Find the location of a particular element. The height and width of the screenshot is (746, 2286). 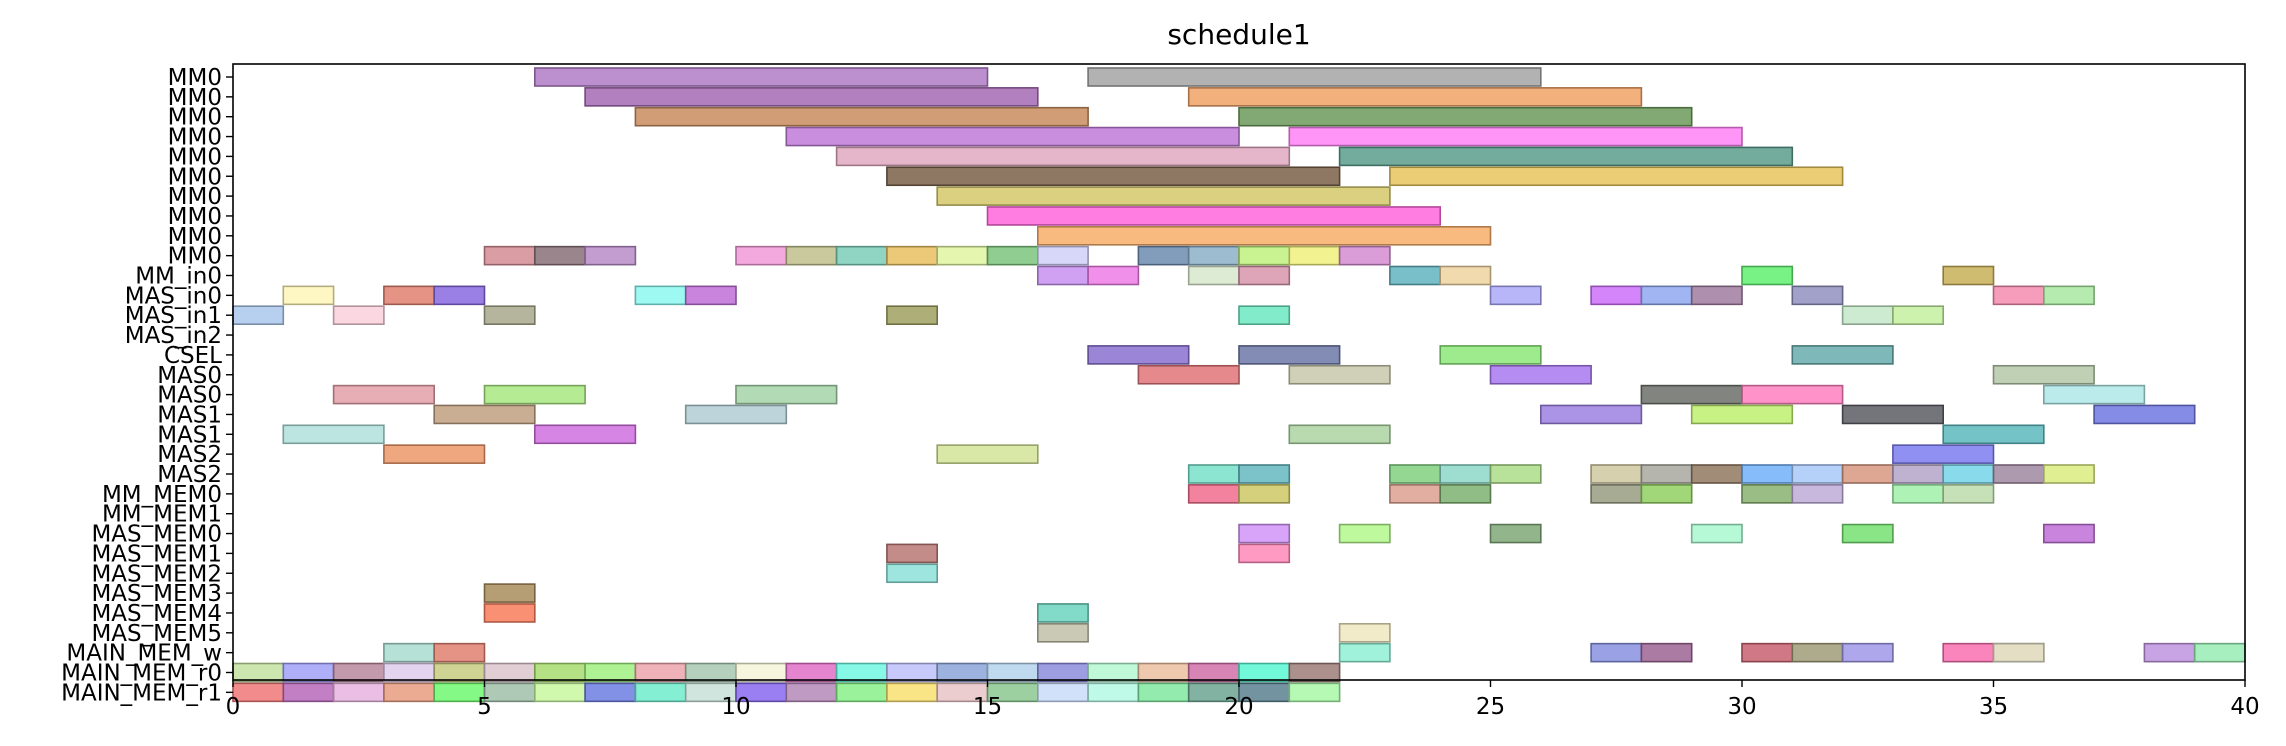

y-tick-label: MAIN_MEM_w is located at coordinates (144, 654).